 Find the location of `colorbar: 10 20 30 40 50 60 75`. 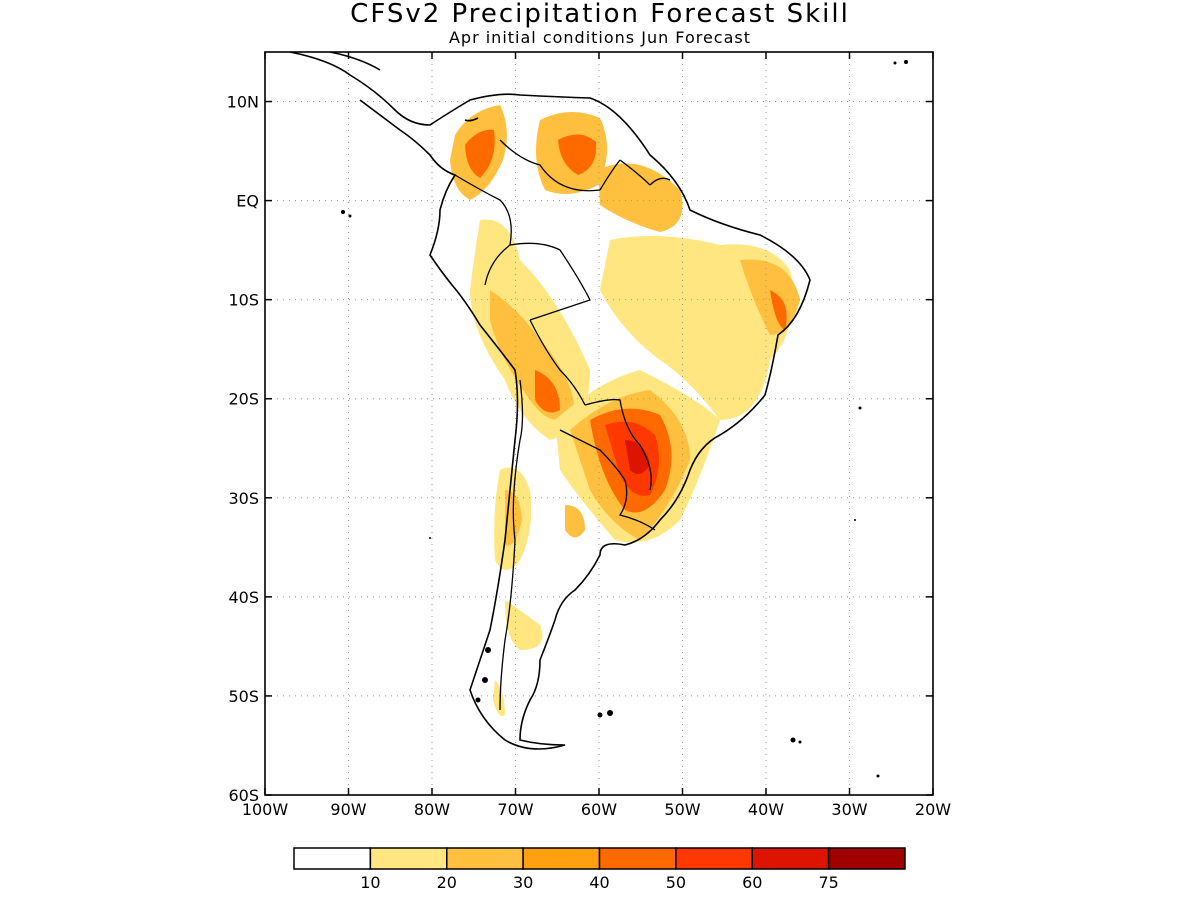

colorbar: 10 20 30 40 50 60 75 is located at coordinates (599, 869).